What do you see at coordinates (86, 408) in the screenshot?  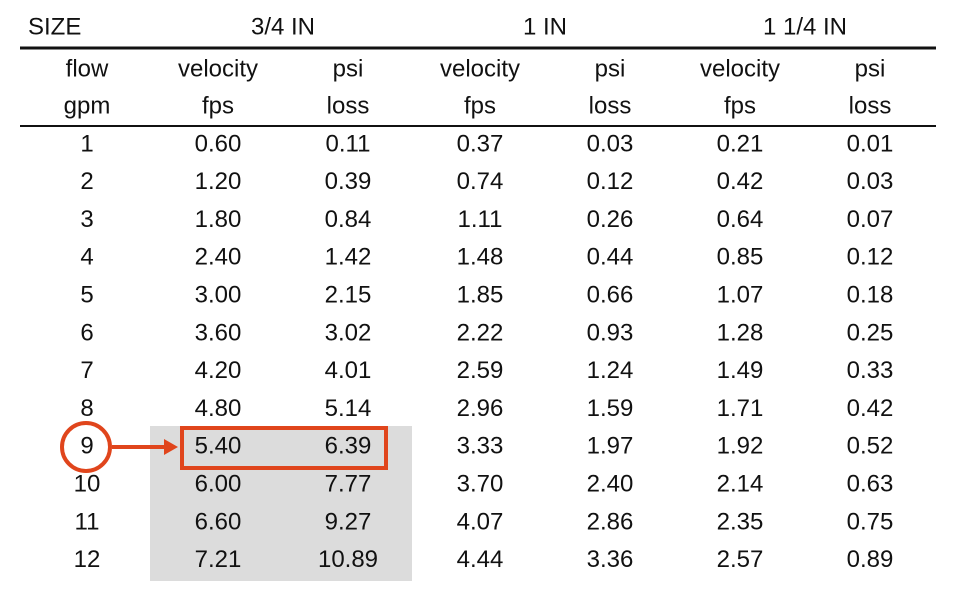 I see `table-cell: 8` at bounding box center [86, 408].